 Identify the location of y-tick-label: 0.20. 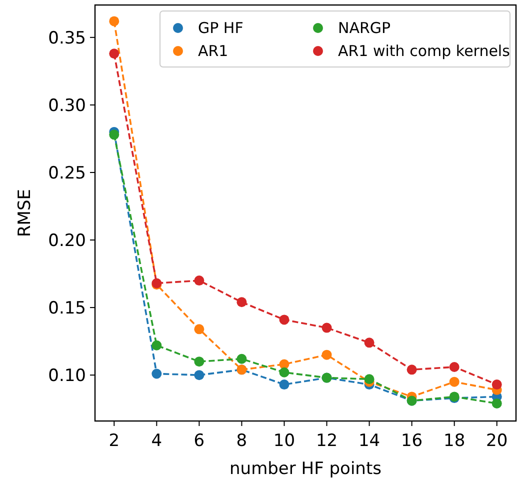
(67, 241).